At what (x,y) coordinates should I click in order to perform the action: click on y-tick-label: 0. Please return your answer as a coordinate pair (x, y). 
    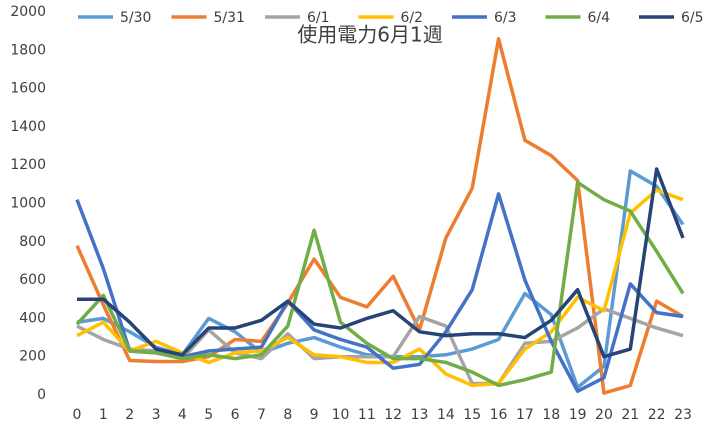
    Looking at the image, I should click on (41, 395).